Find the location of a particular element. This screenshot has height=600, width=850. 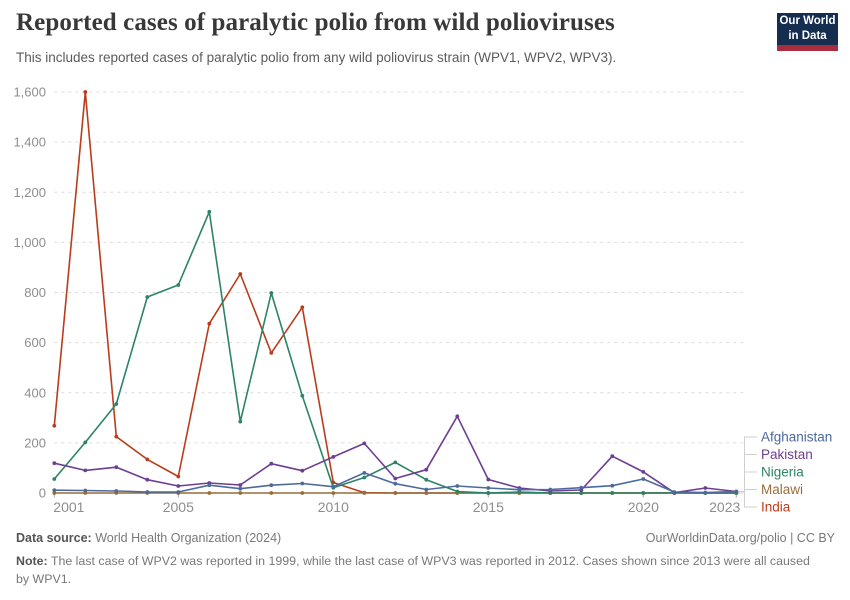

x-axis-label: 2001 is located at coordinates (68, 507).